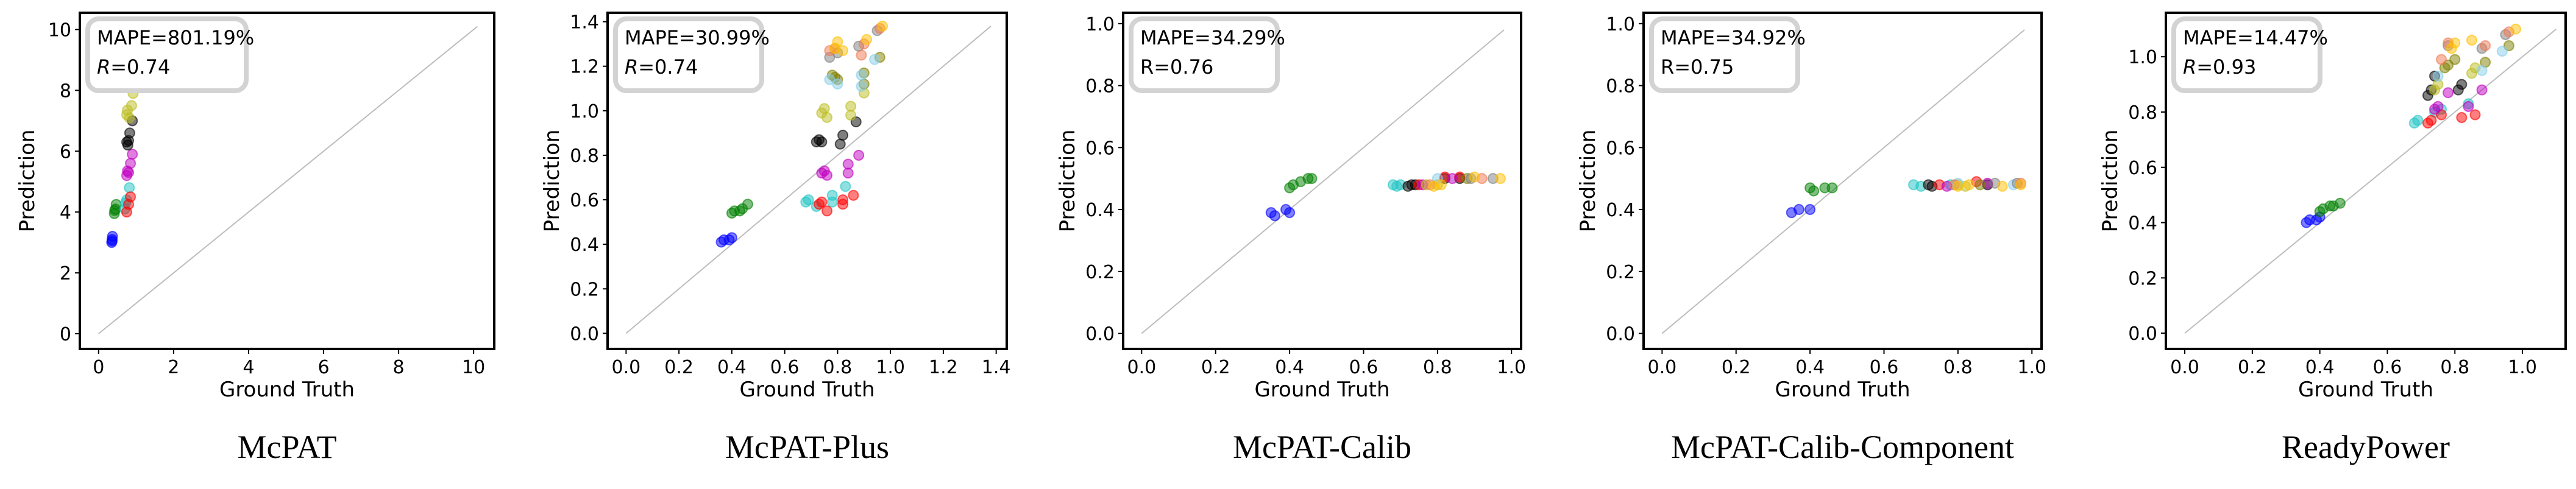 This screenshot has width=2576, height=489. Describe the element at coordinates (174, 367) in the screenshot. I see `x-tick-label: 2` at that location.